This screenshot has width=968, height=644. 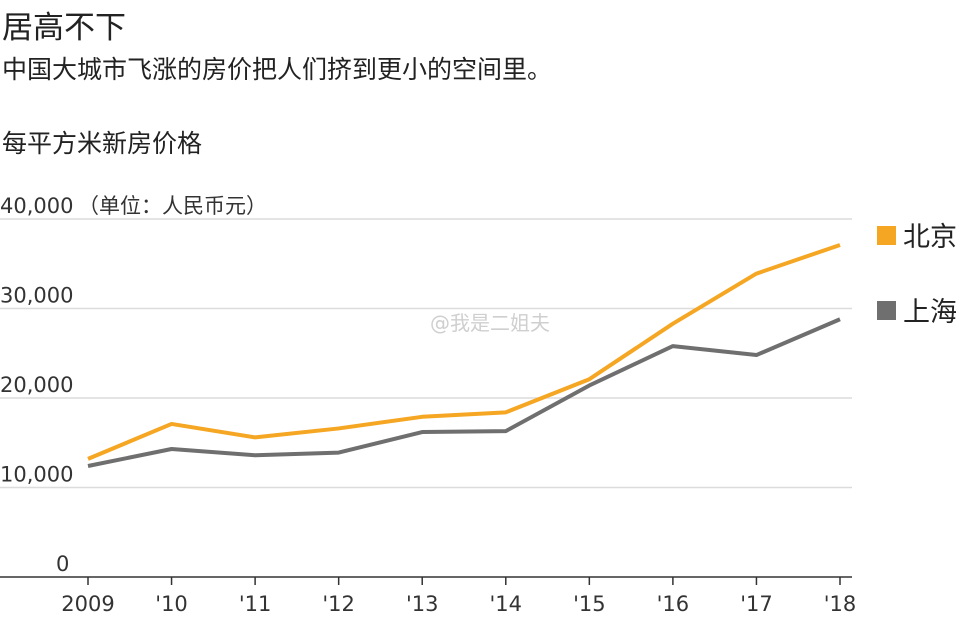 What do you see at coordinates (36, 385) in the screenshot?
I see `y-tick-label: 20,000` at bounding box center [36, 385].